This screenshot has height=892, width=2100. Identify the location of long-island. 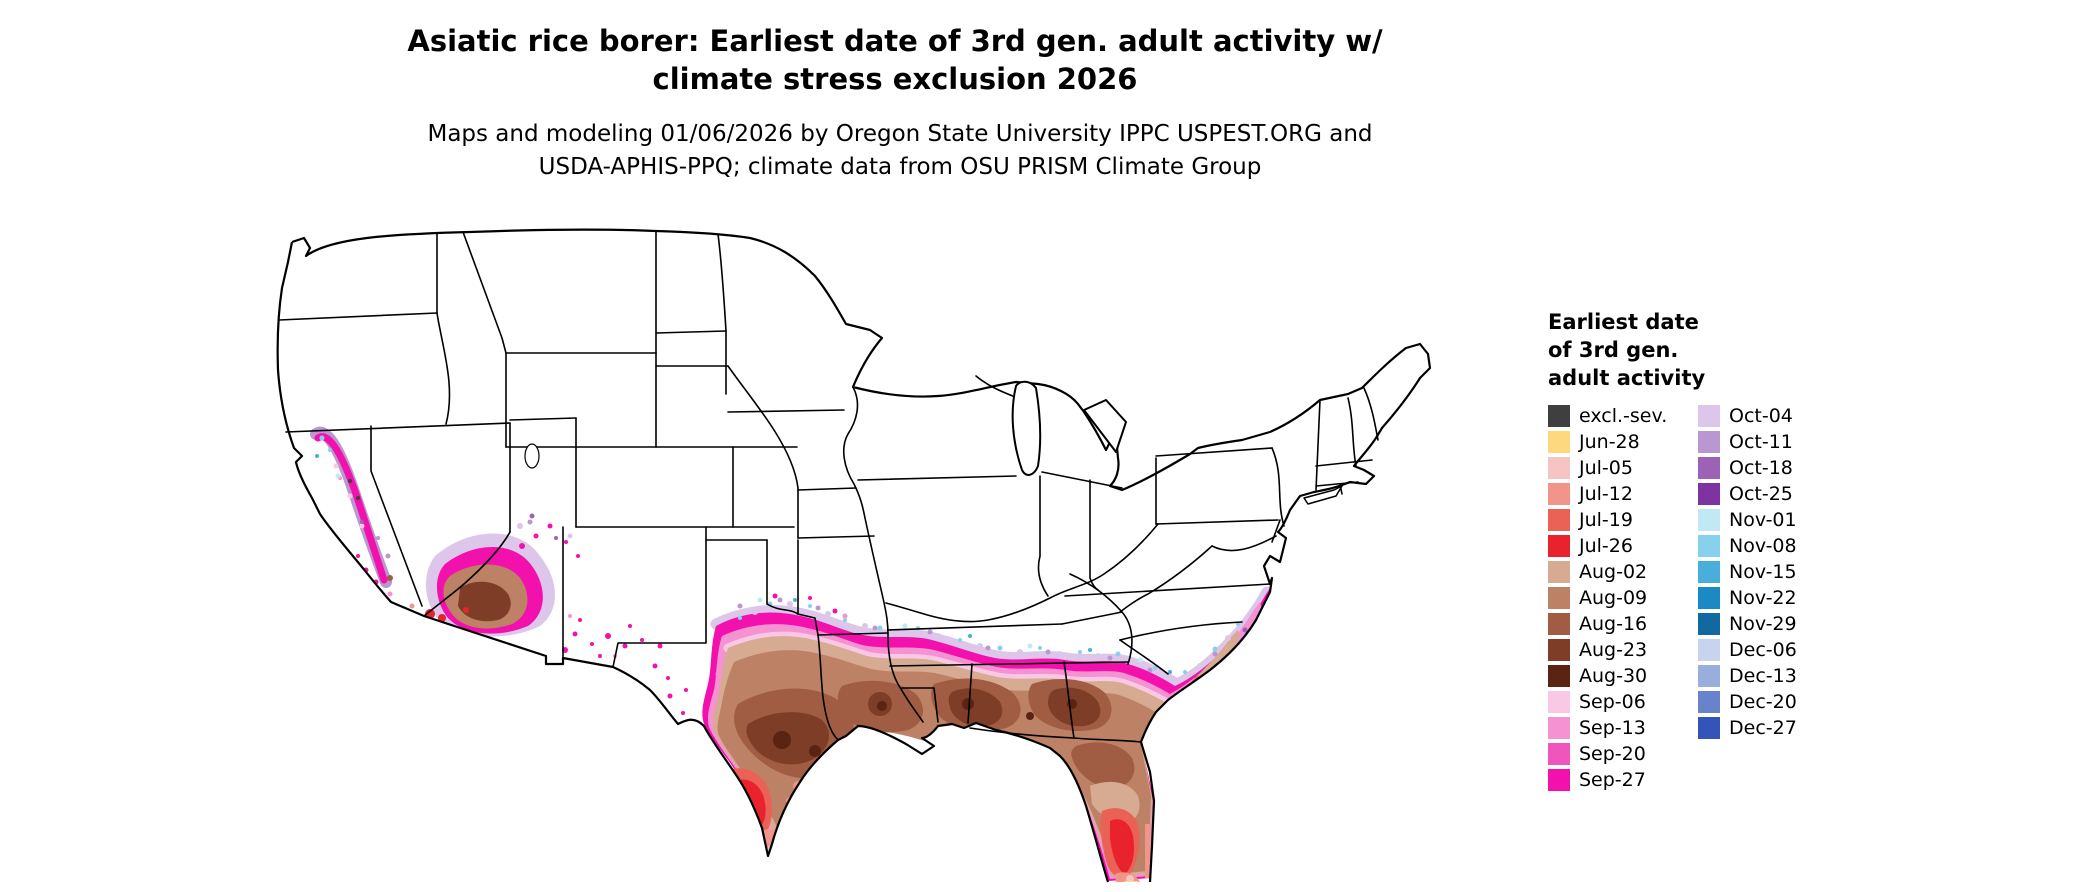
(1323, 495).